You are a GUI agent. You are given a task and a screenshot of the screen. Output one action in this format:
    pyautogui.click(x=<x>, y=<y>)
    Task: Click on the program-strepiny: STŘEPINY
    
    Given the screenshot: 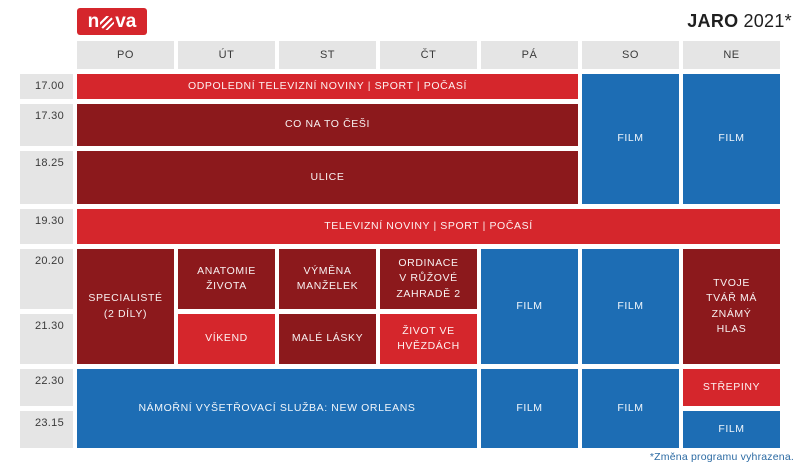 What is the action you would take?
    pyautogui.click(x=731, y=387)
    